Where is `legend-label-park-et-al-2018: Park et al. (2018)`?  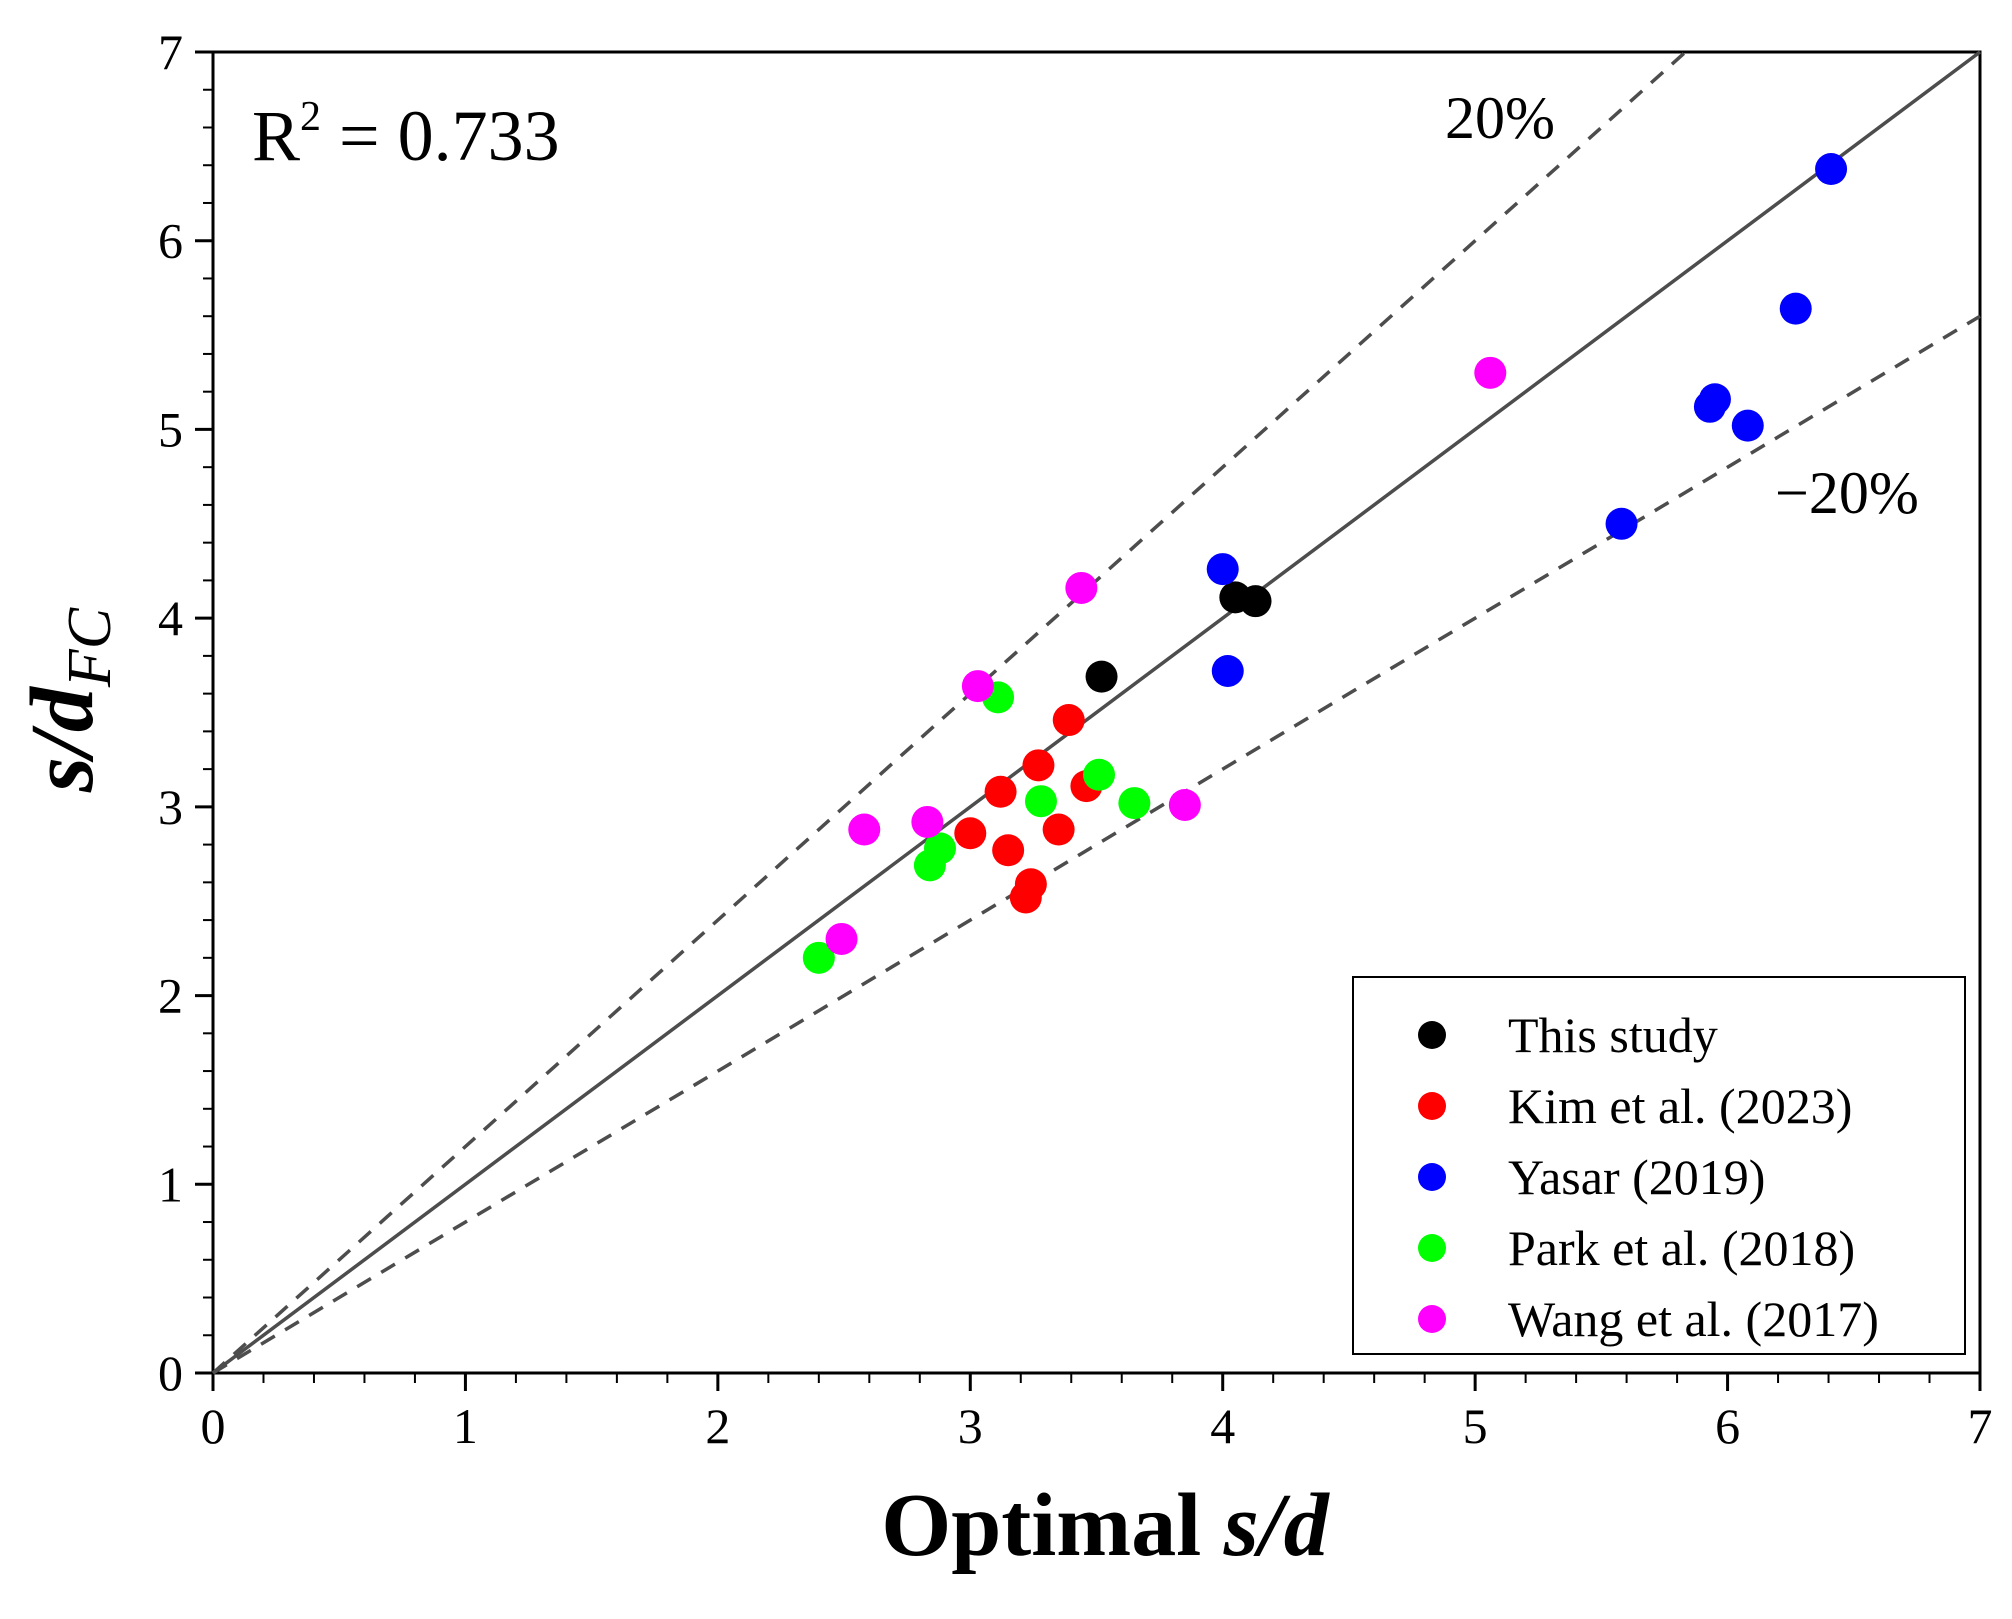
legend-label-park-et-al-2018: Park et al. (2018) is located at coordinates (1681, 1248).